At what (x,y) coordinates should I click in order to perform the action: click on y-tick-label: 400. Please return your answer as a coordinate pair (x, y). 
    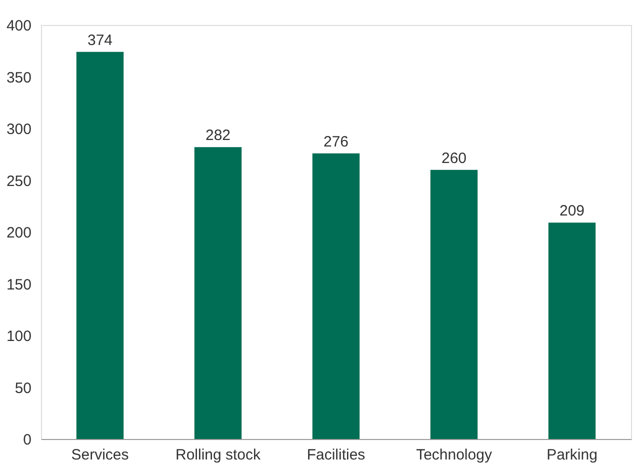
    Looking at the image, I should click on (19, 26).